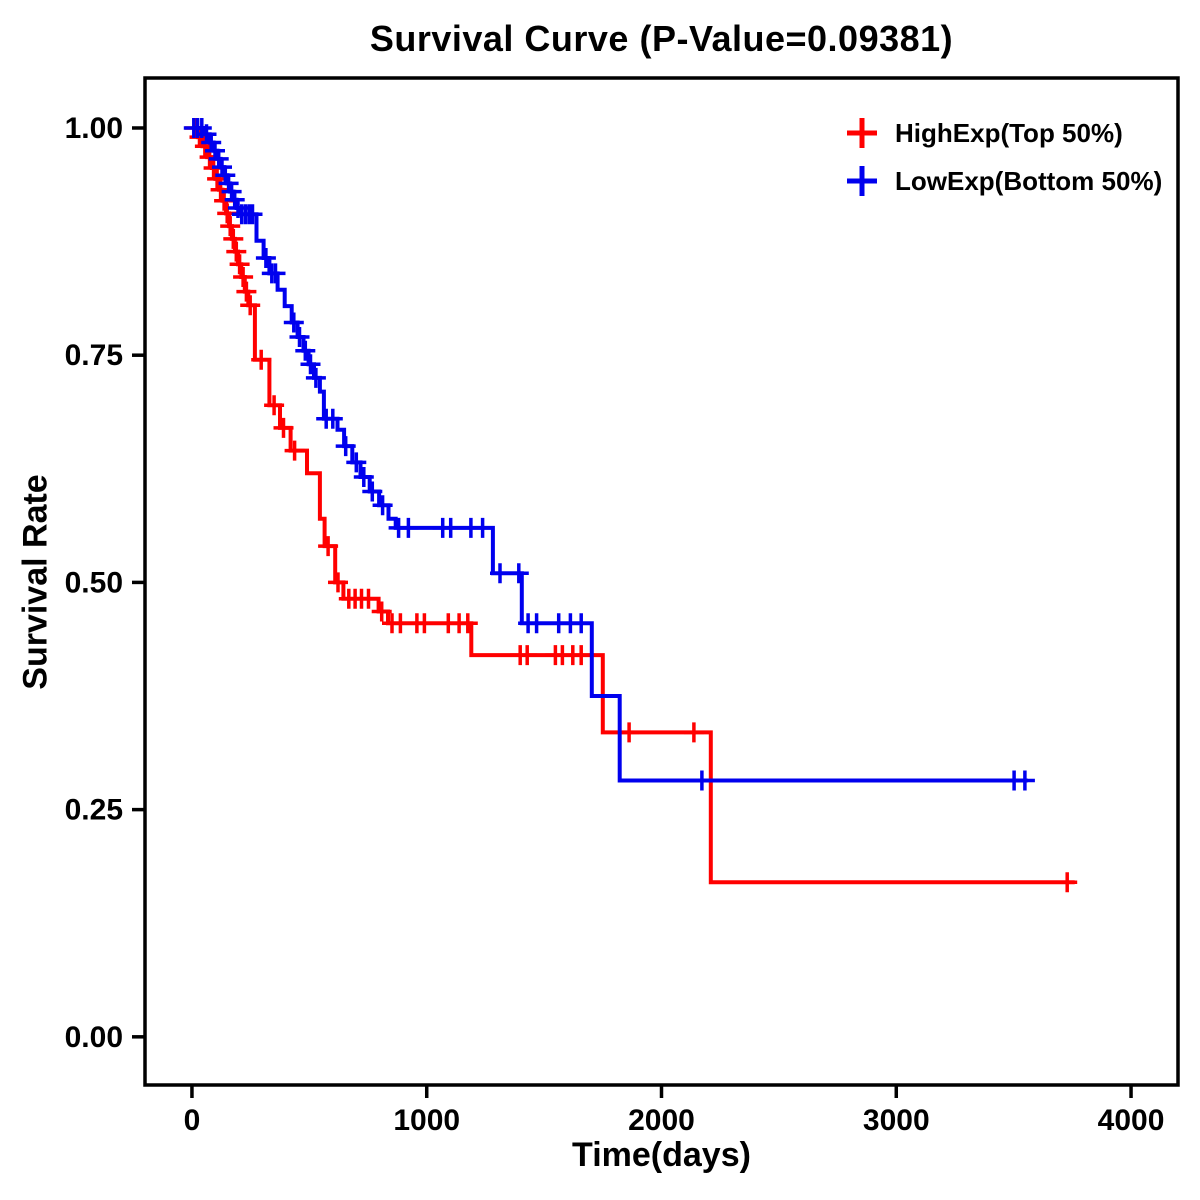 The image size is (1200, 1200). I want to click on legend-item-highexp: HighExp(Top 50%), so click(1003, 133).